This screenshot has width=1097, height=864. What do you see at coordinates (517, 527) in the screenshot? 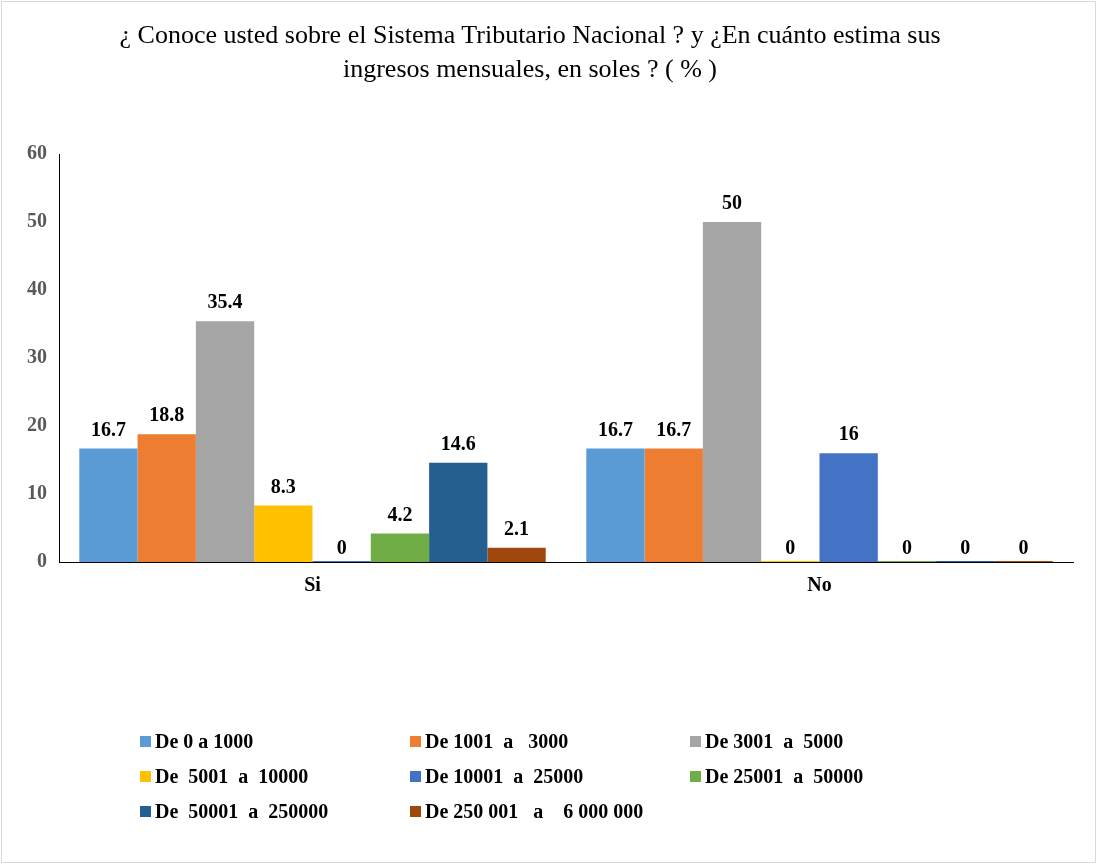
I see `data-label: 2.1` at bounding box center [517, 527].